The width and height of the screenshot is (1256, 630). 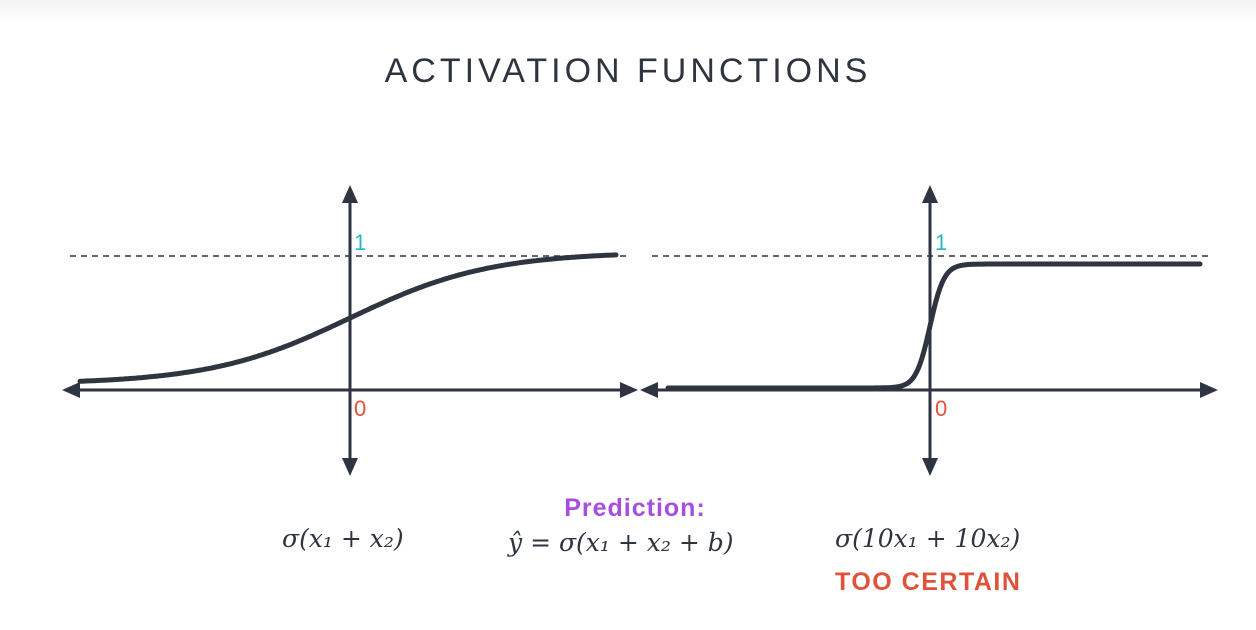 What do you see at coordinates (629, 390) in the screenshot?
I see `left-x-axis-arrow-right` at bounding box center [629, 390].